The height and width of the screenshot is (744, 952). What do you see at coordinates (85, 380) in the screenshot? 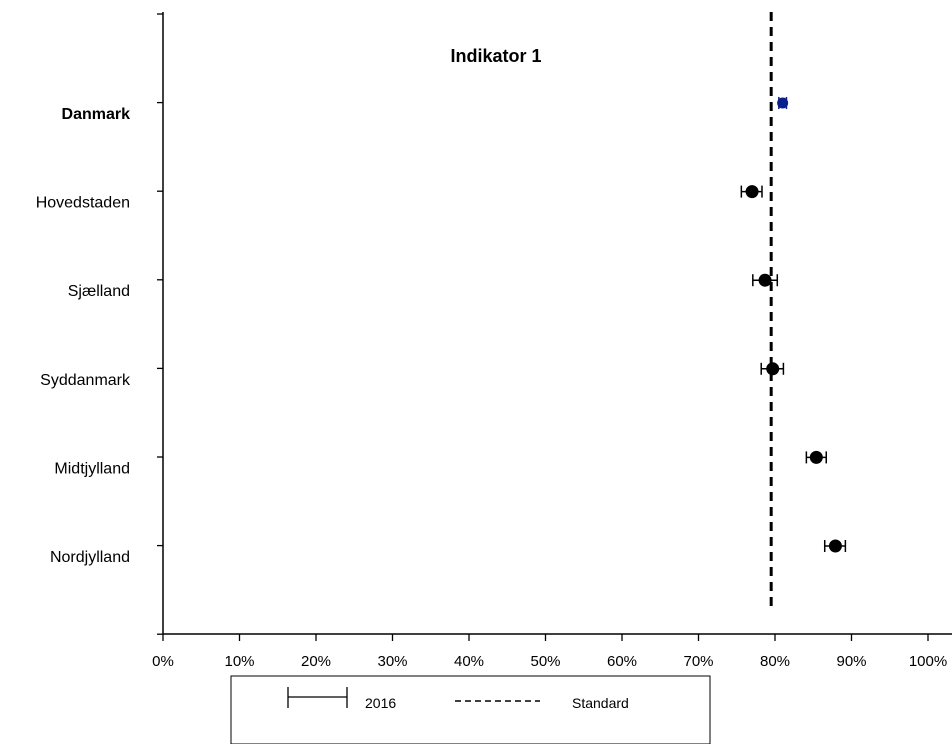
I see `category-label: Syddanmark` at bounding box center [85, 380].